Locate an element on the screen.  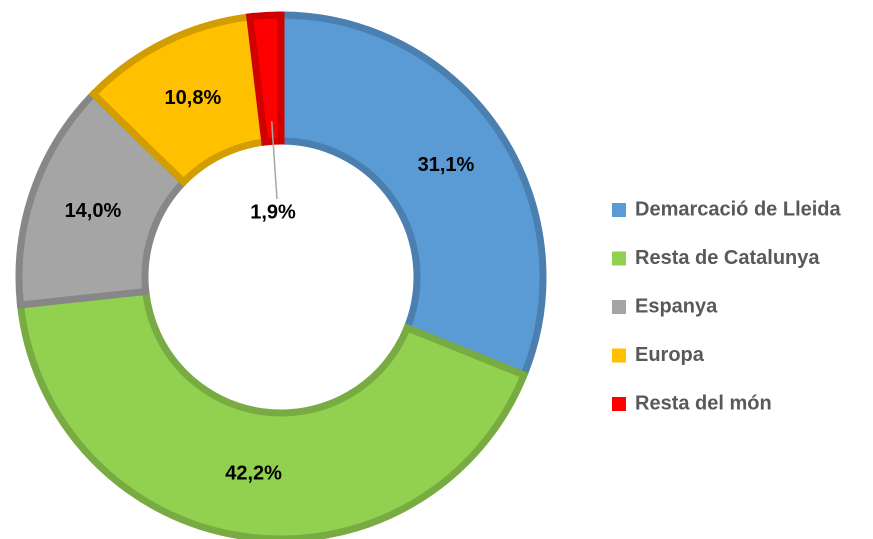
data-label: 1,9% is located at coordinates (273, 212).